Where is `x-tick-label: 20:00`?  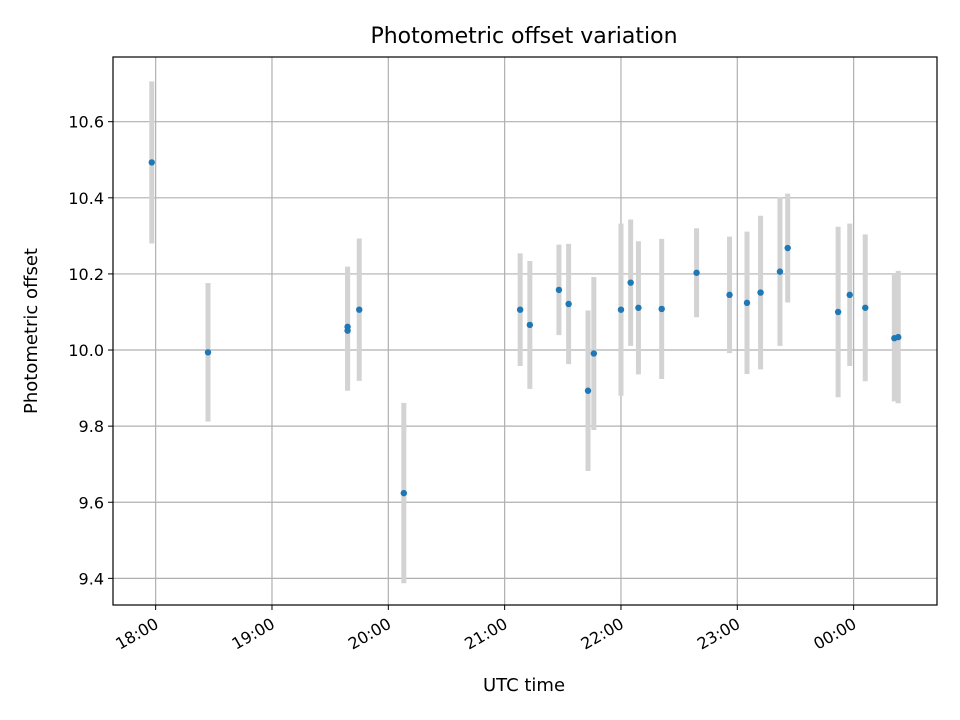
x-tick-label: 20:00 is located at coordinates (369, 634).